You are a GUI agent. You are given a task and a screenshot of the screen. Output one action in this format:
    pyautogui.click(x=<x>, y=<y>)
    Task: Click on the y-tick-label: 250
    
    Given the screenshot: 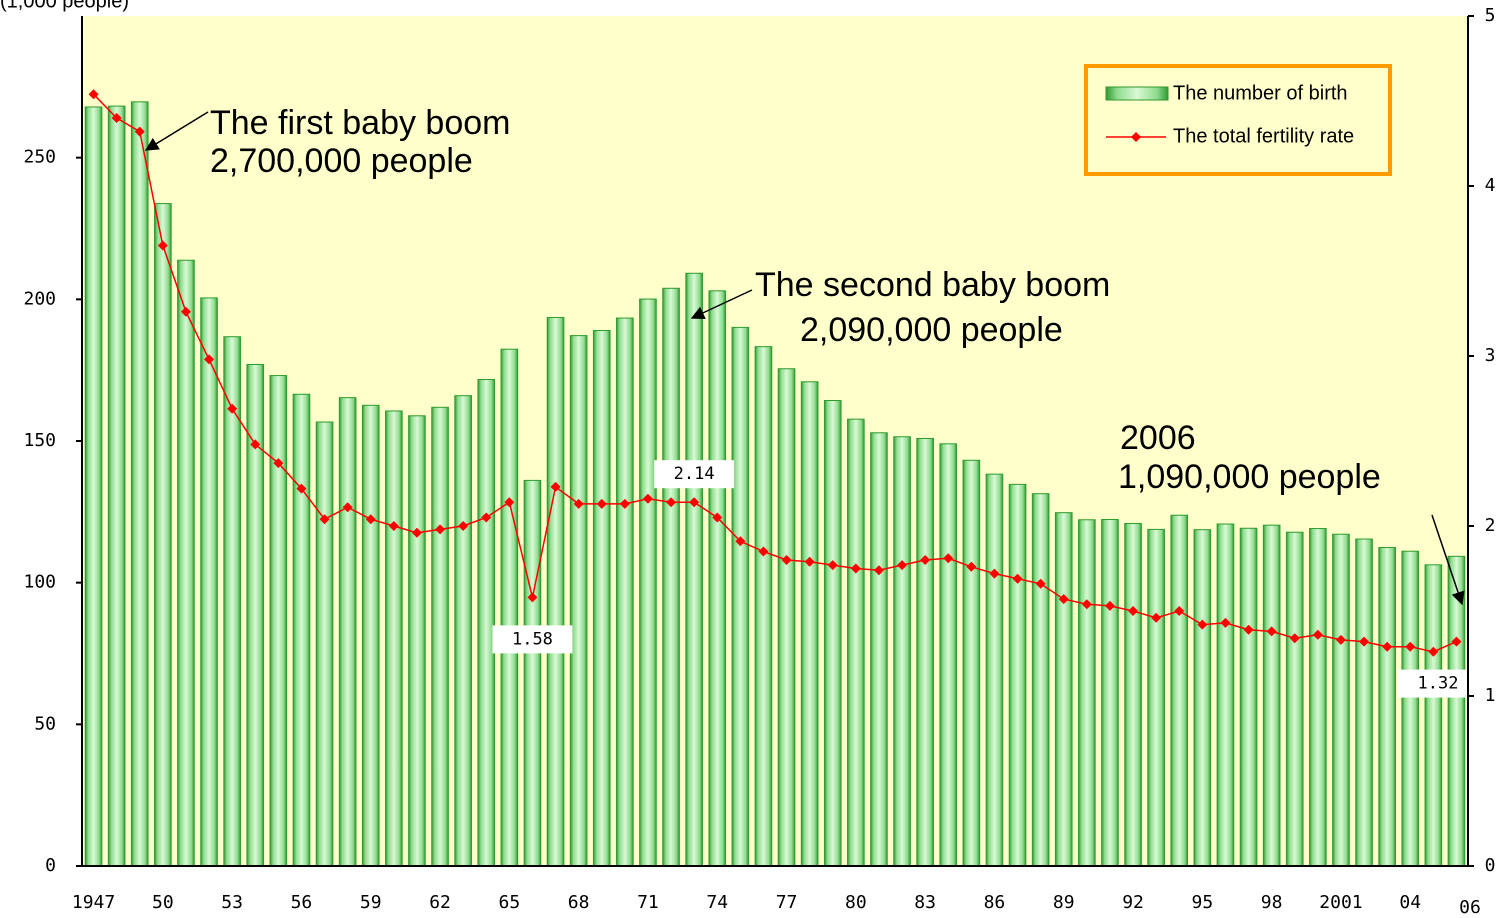 What is the action you would take?
    pyautogui.click(x=39, y=157)
    